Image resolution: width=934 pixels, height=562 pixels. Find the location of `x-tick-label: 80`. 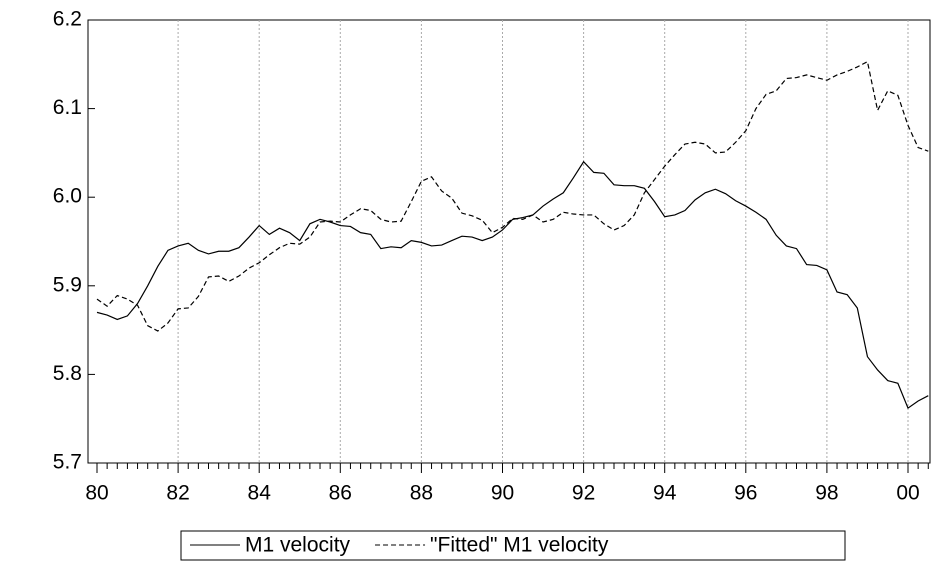

x-tick-label: 80 is located at coordinates (96, 493).